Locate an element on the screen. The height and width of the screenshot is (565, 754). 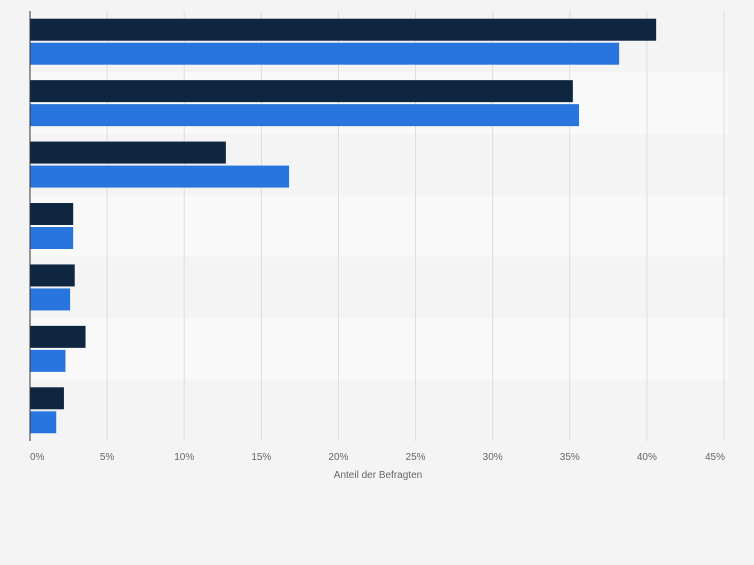
x-tick-label: 35% is located at coordinates (570, 457).